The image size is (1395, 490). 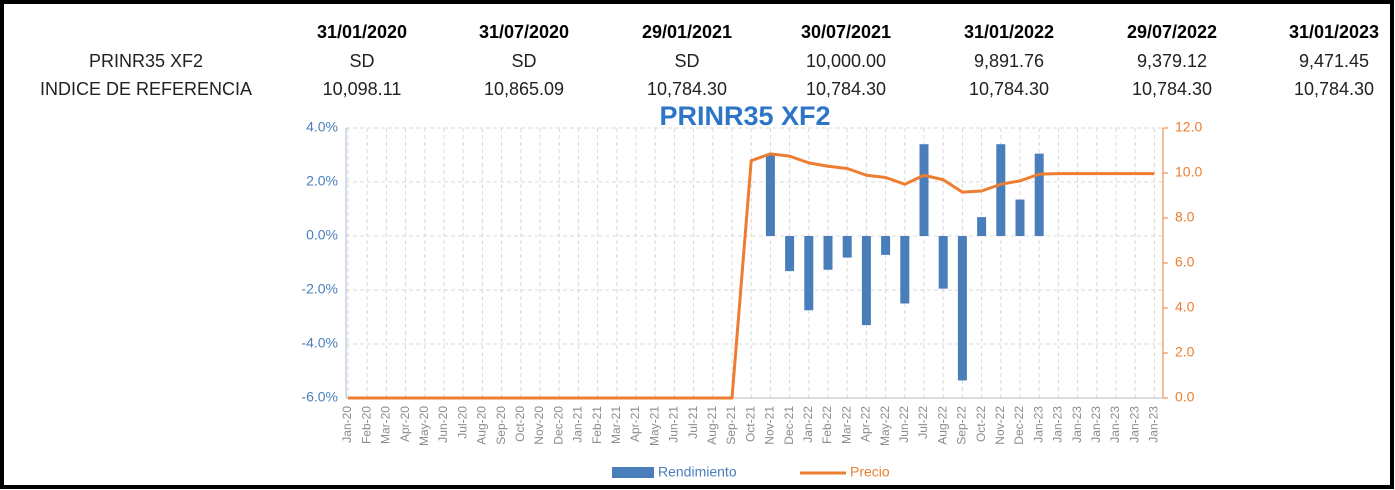 I want to click on column-header: 31/01/2022, so click(x=1009, y=32).